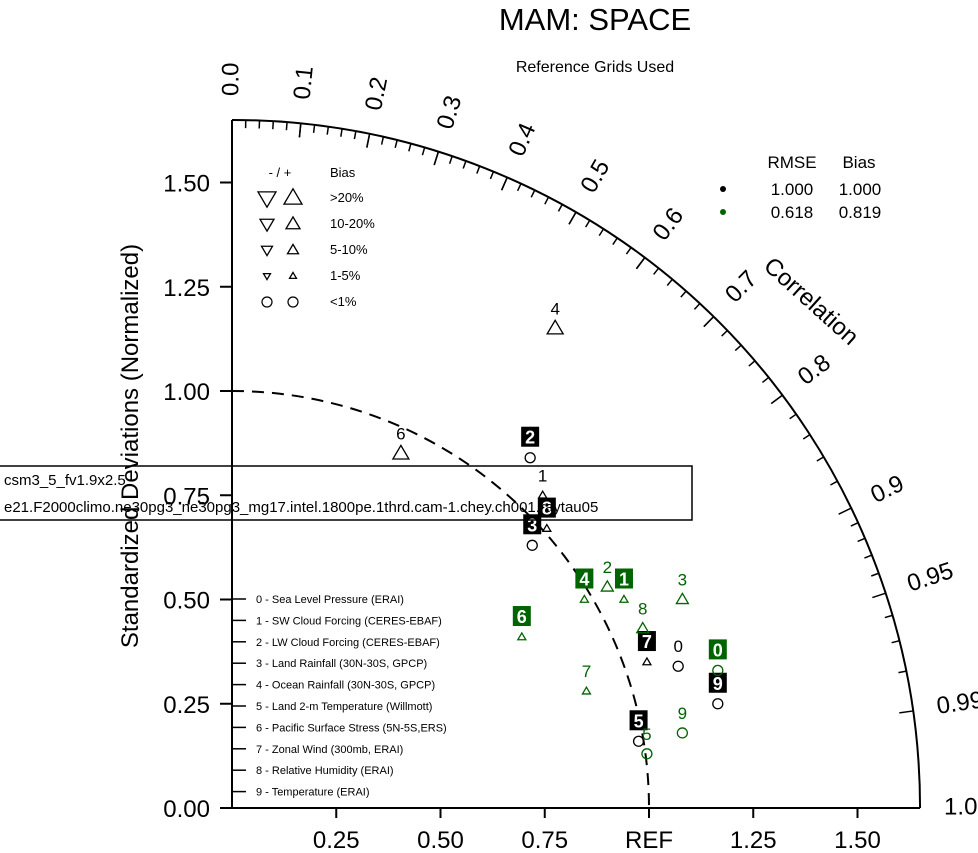 The height and width of the screenshot is (853, 978). What do you see at coordinates (345, 275) in the screenshot?
I see `bias-legend-row: 1-5%` at bounding box center [345, 275].